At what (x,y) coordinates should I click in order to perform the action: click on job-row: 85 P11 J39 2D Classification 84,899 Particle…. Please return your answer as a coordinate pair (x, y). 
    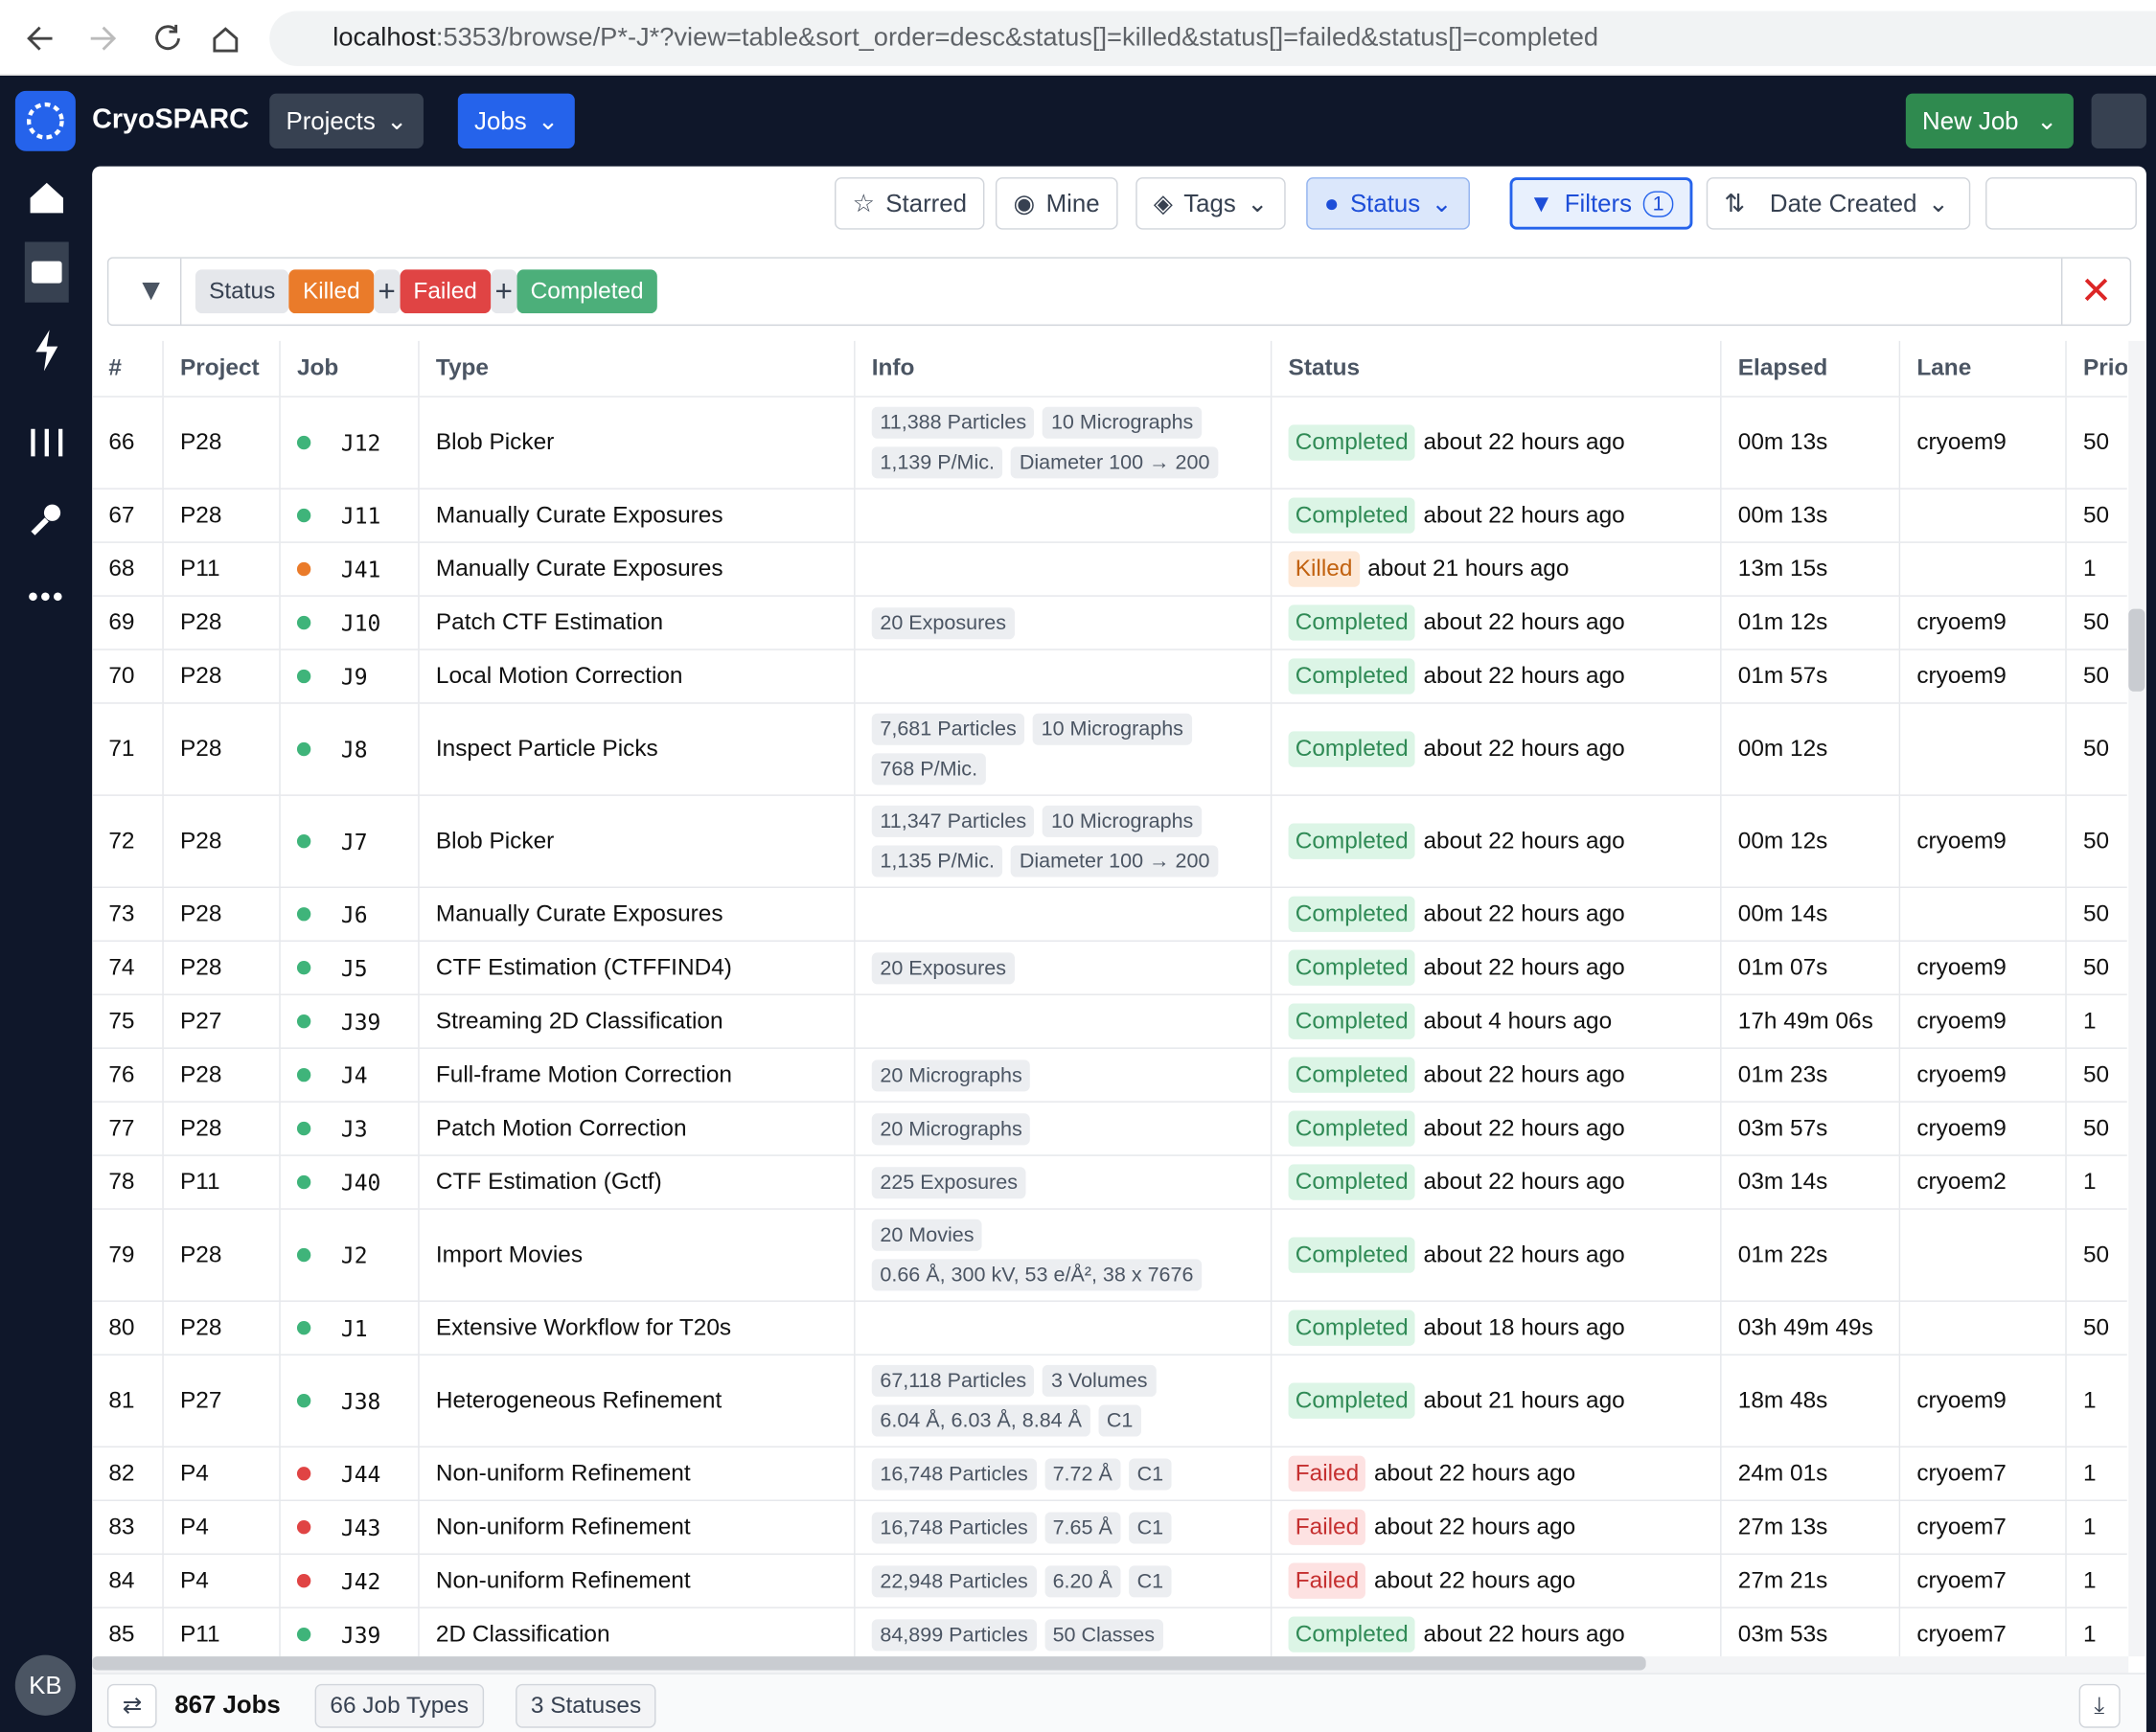
    Looking at the image, I should click on (1109, 1632).